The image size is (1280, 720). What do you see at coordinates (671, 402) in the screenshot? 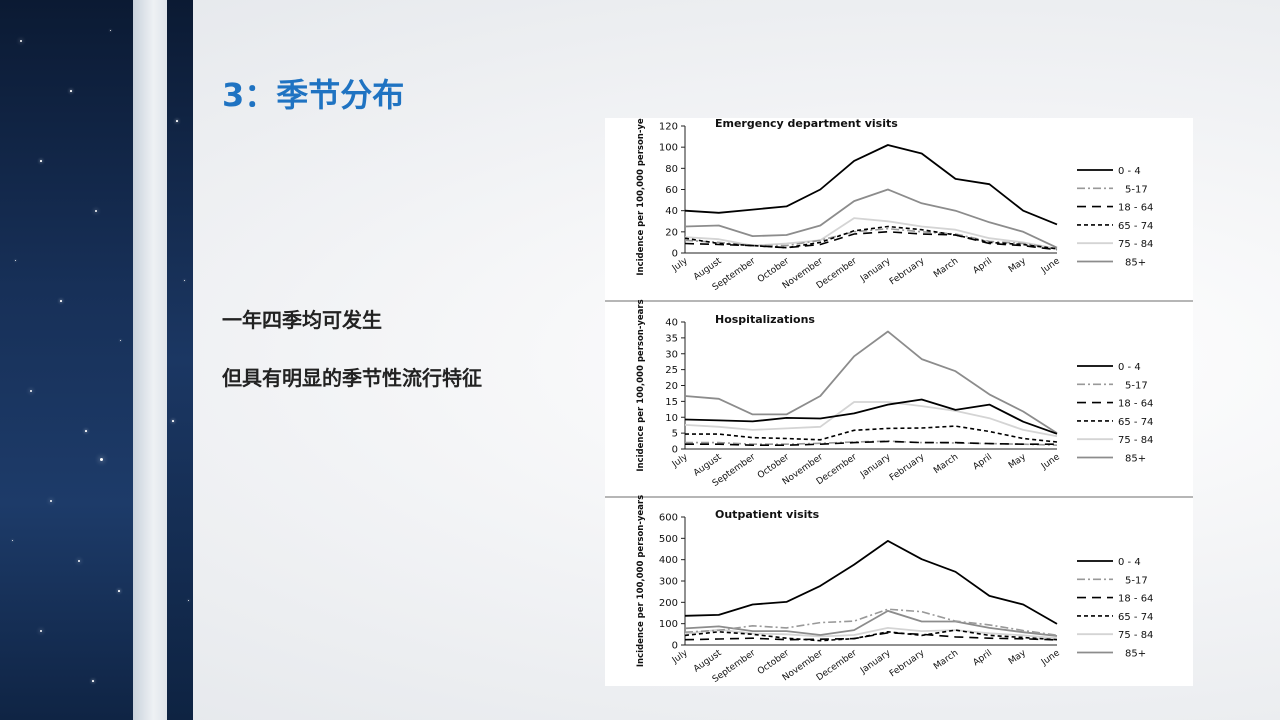
I see `y-tick-label: 15` at bounding box center [671, 402].